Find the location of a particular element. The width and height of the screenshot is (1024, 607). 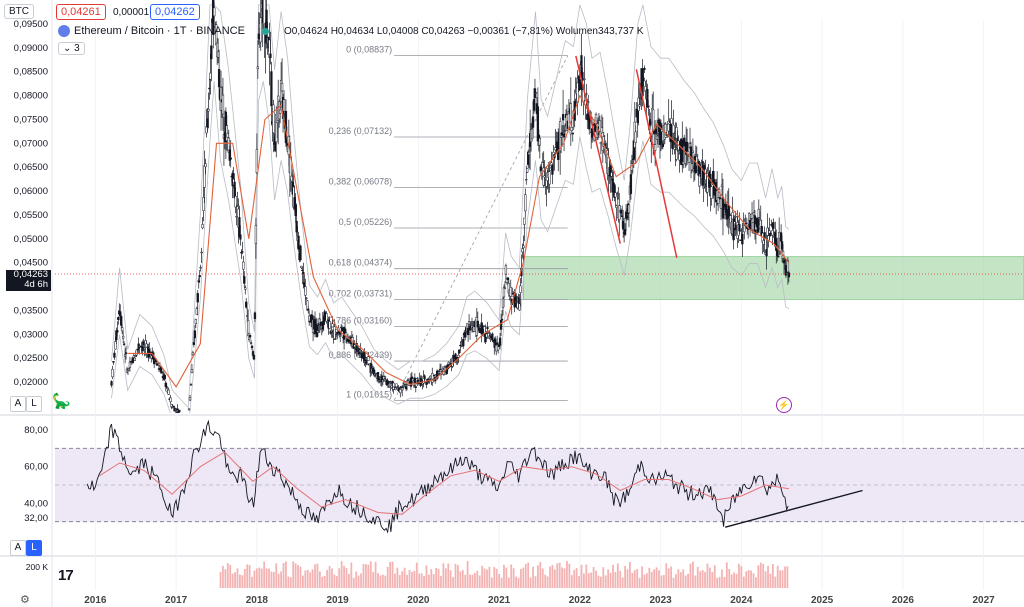

settings-gear-icon: ⚙ is located at coordinates (25, 600).